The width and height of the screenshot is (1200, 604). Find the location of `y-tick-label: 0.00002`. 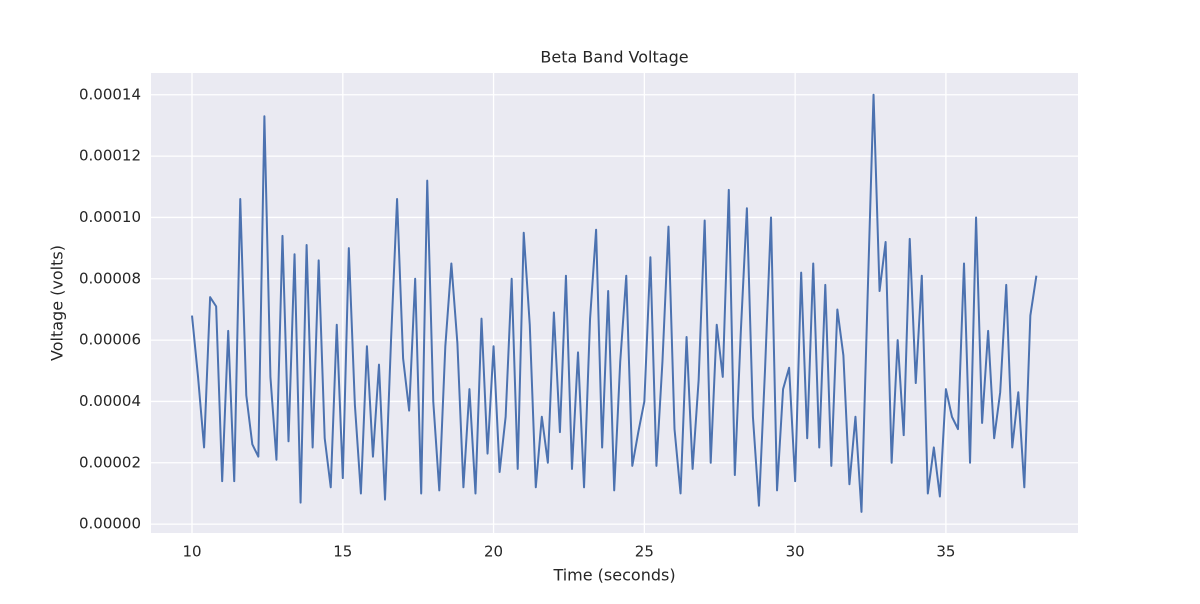

y-tick-label: 0.00002 is located at coordinates (110, 462).